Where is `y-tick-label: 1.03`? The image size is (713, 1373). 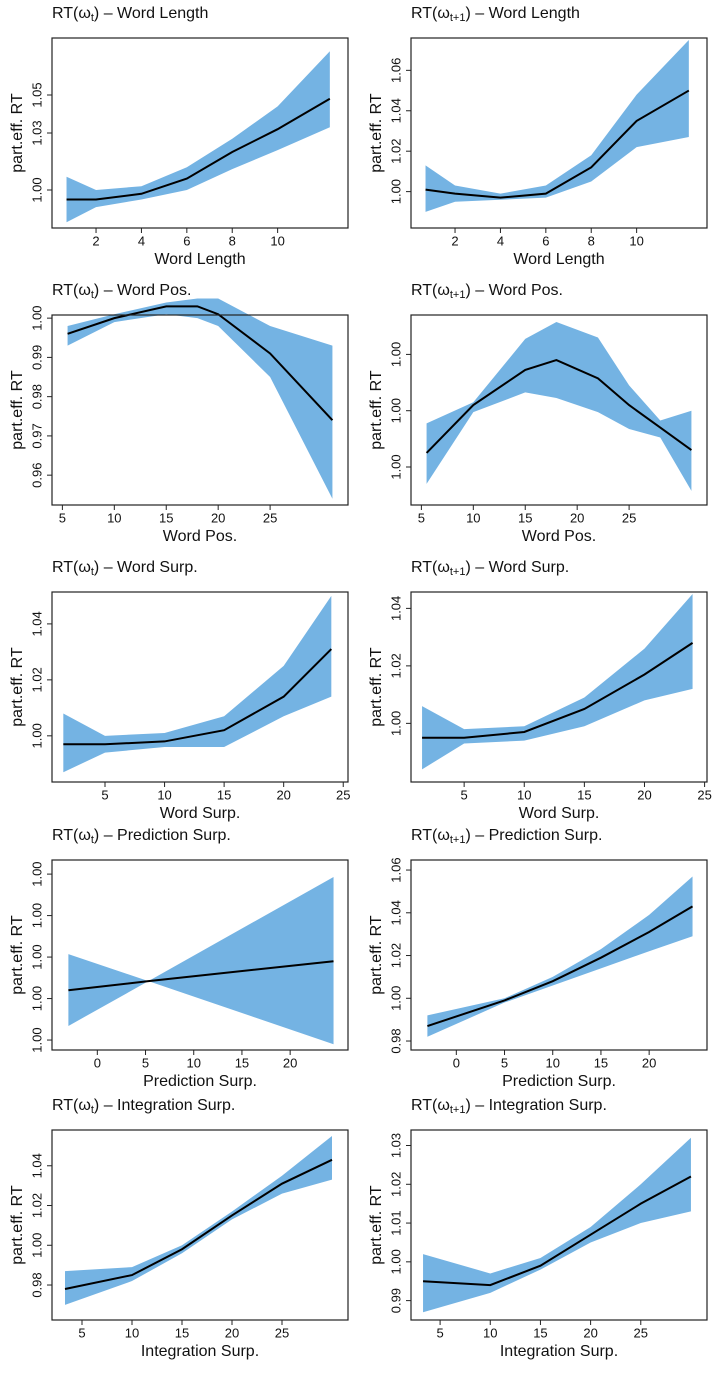 y-tick-label: 1.03 is located at coordinates (36, 132).